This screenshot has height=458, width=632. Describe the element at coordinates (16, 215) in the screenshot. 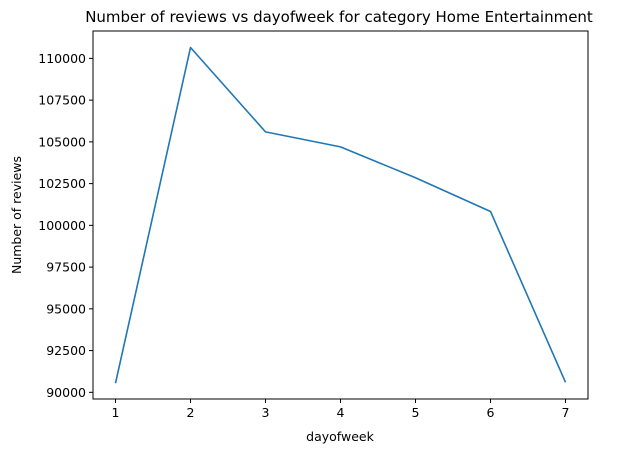

I see `y-axis-label: Number of reviews` at that location.